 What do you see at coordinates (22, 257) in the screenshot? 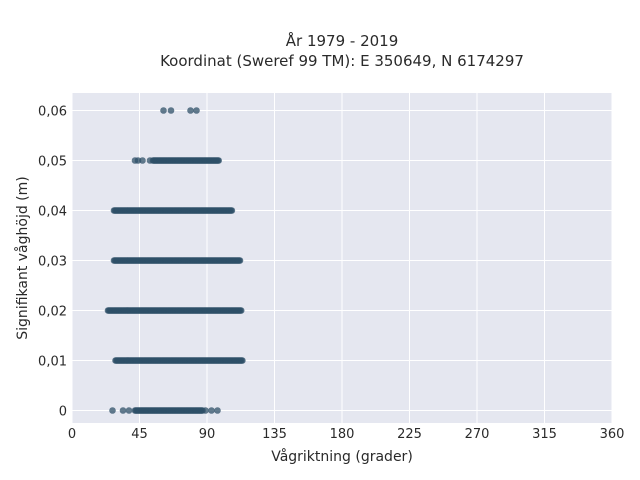
I see `y-axis-label: Signifikant våghöjd (m)` at bounding box center [22, 257].